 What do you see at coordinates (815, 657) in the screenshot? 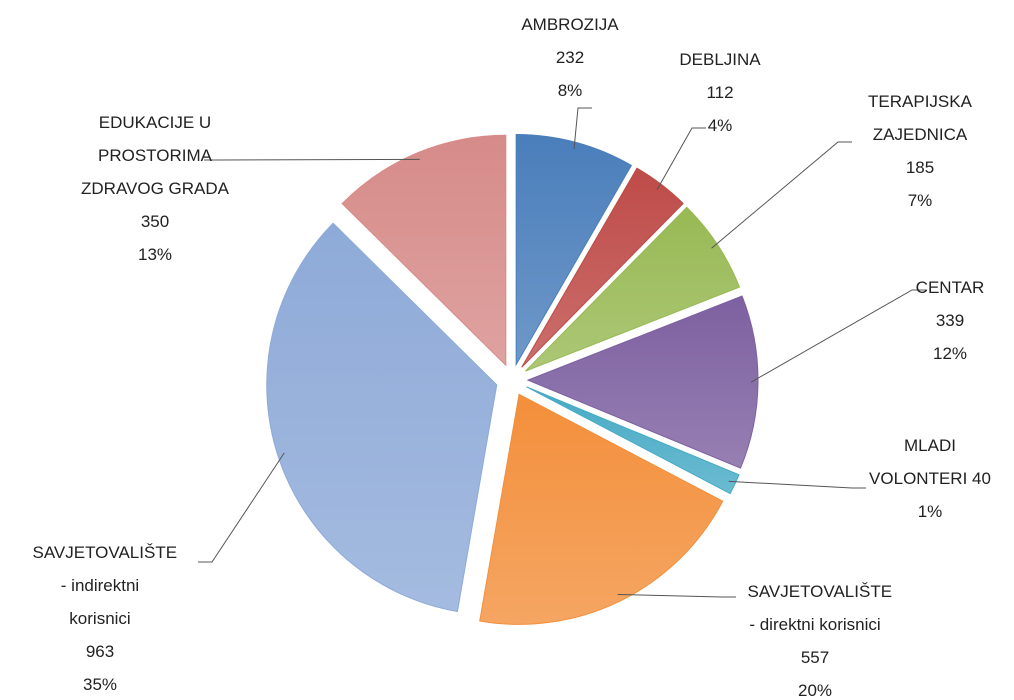
I see `label-value: 557` at bounding box center [815, 657].